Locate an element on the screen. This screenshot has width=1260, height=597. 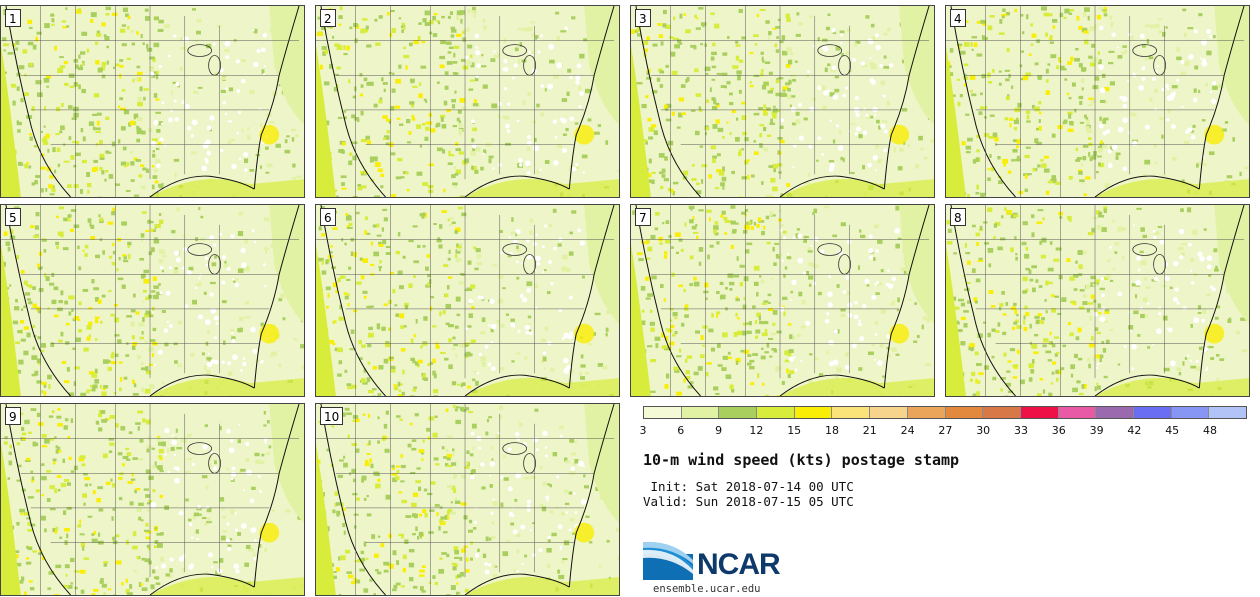
colorbar-tick-label: 33 is located at coordinates (1021, 430).